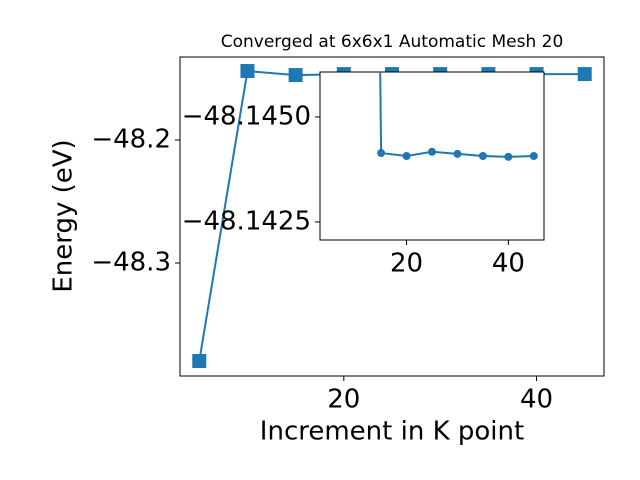 This screenshot has width=640, height=480. What do you see at coordinates (246, 116) in the screenshot?
I see `y-tick-label: −48.1450` at bounding box center [246, 116].